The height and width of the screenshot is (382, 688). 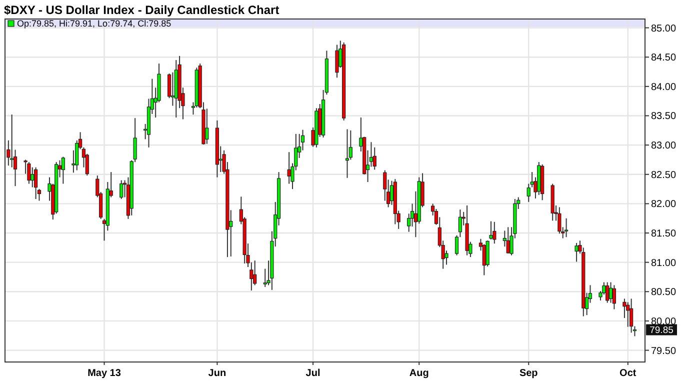 I want to click on y-tick-label: 83.00, so click(x=663, y=146).